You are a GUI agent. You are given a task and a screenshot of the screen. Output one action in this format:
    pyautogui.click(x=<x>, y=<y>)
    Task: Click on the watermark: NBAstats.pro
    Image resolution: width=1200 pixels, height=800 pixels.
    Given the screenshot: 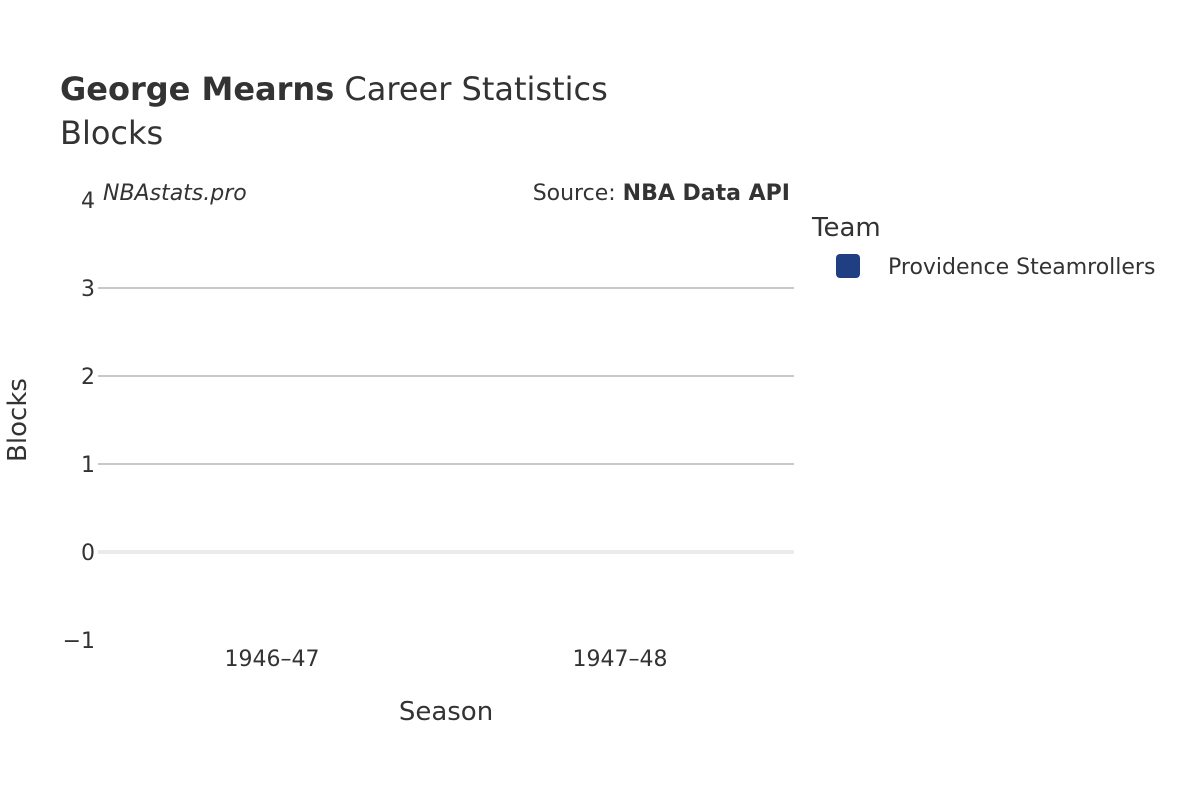 What is the action you would take?
    pyautogui.click(x=175, y=193)
    